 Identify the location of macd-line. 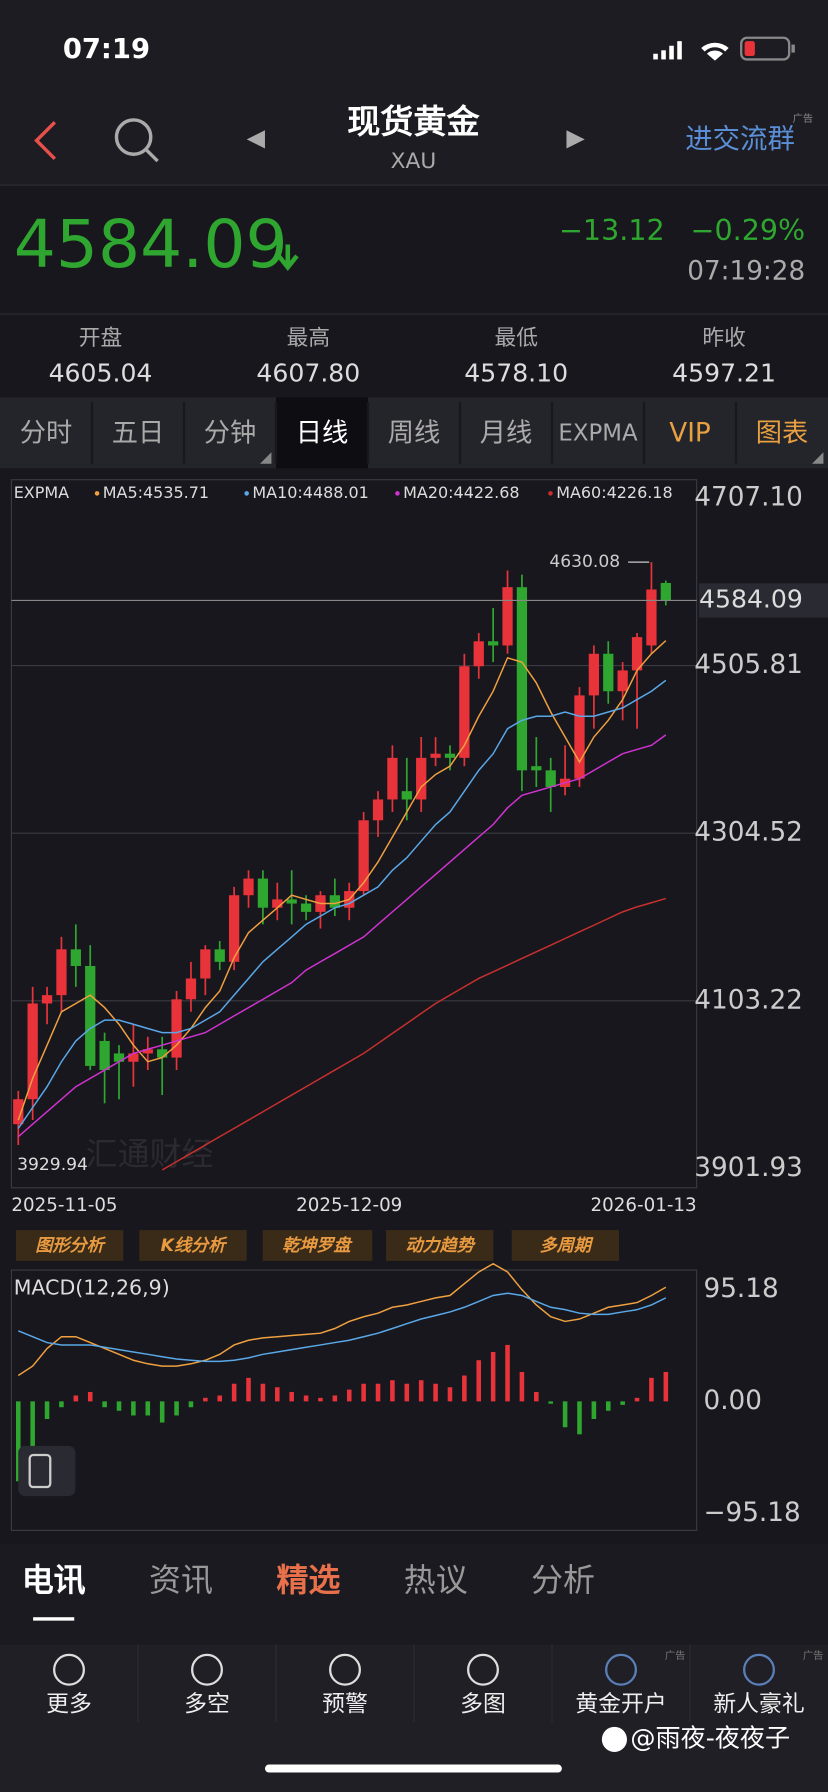
(342, 1327).